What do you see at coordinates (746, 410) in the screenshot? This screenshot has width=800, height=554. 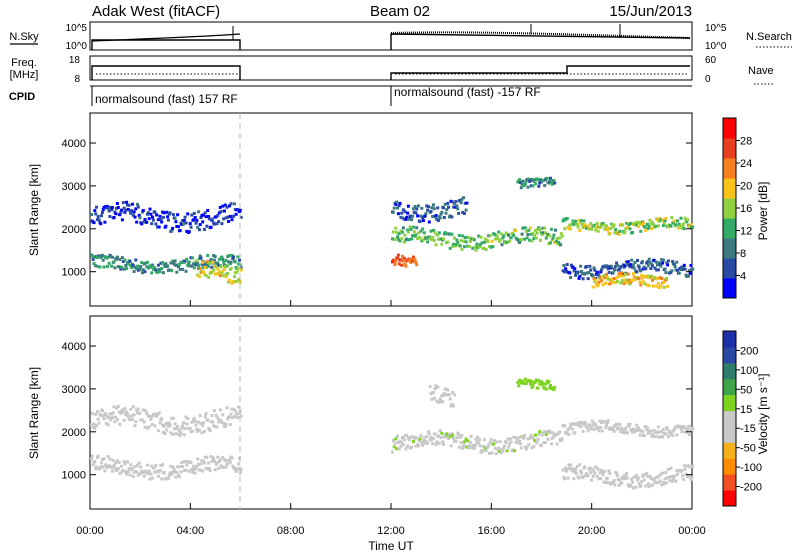 I see `colorbar-tick-label: 15` at bounding box center [746, 410].